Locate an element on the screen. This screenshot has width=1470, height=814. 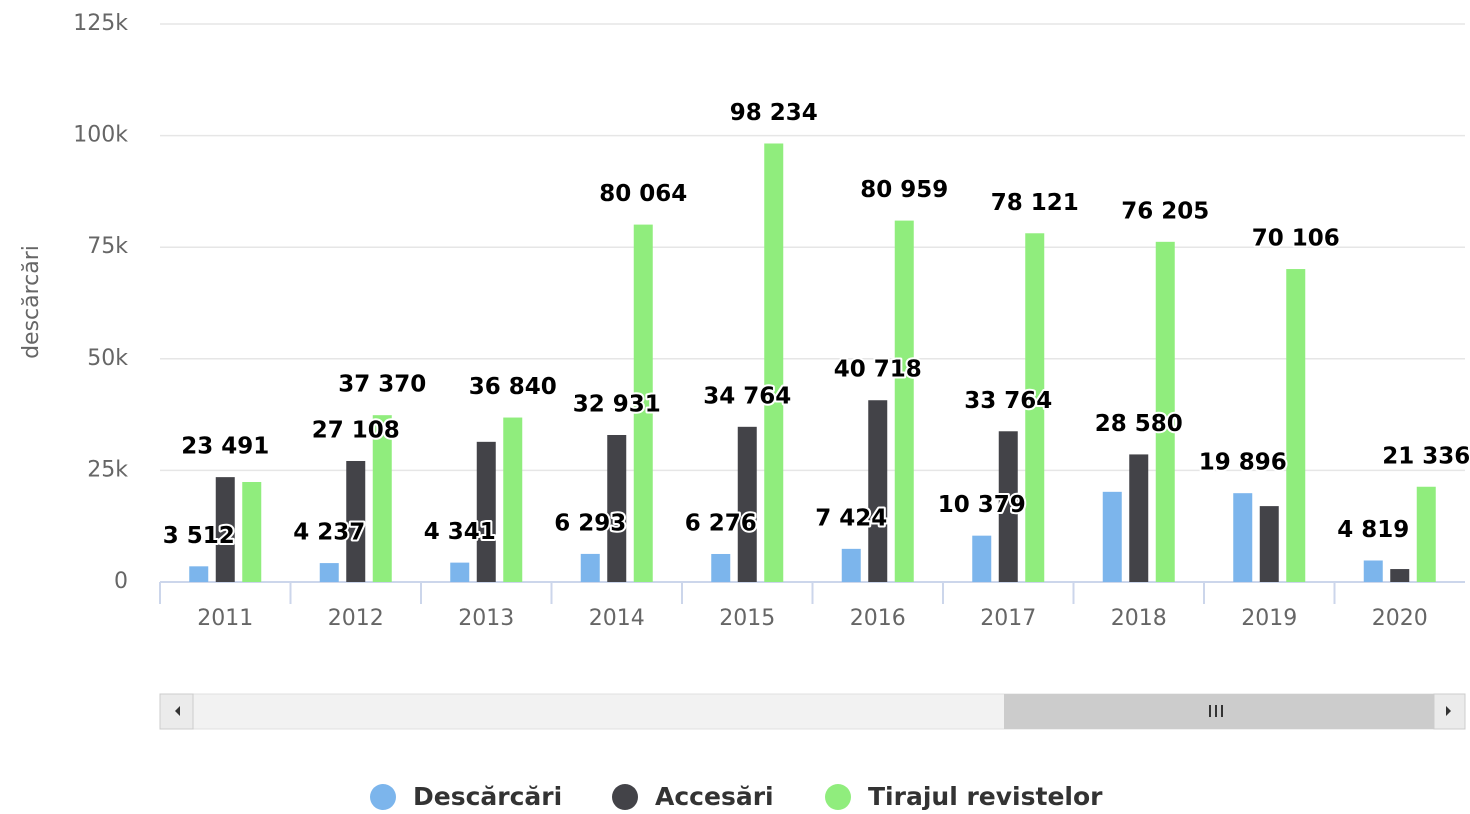
data-label: 6 293 is located at coordinates (590, 523).